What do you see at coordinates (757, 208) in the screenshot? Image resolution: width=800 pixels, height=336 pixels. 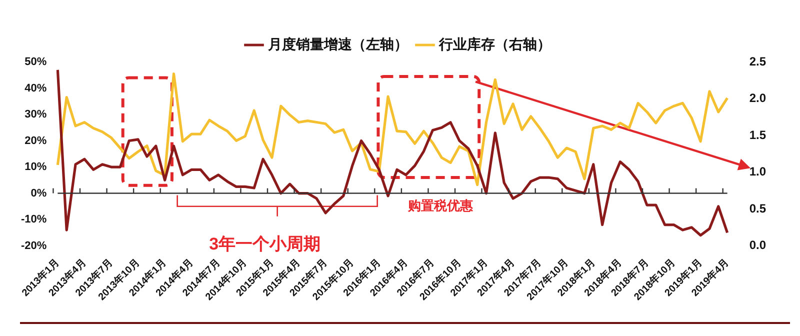 I see `y2-tick-label: 0.5` at bounding box center [757, 208].